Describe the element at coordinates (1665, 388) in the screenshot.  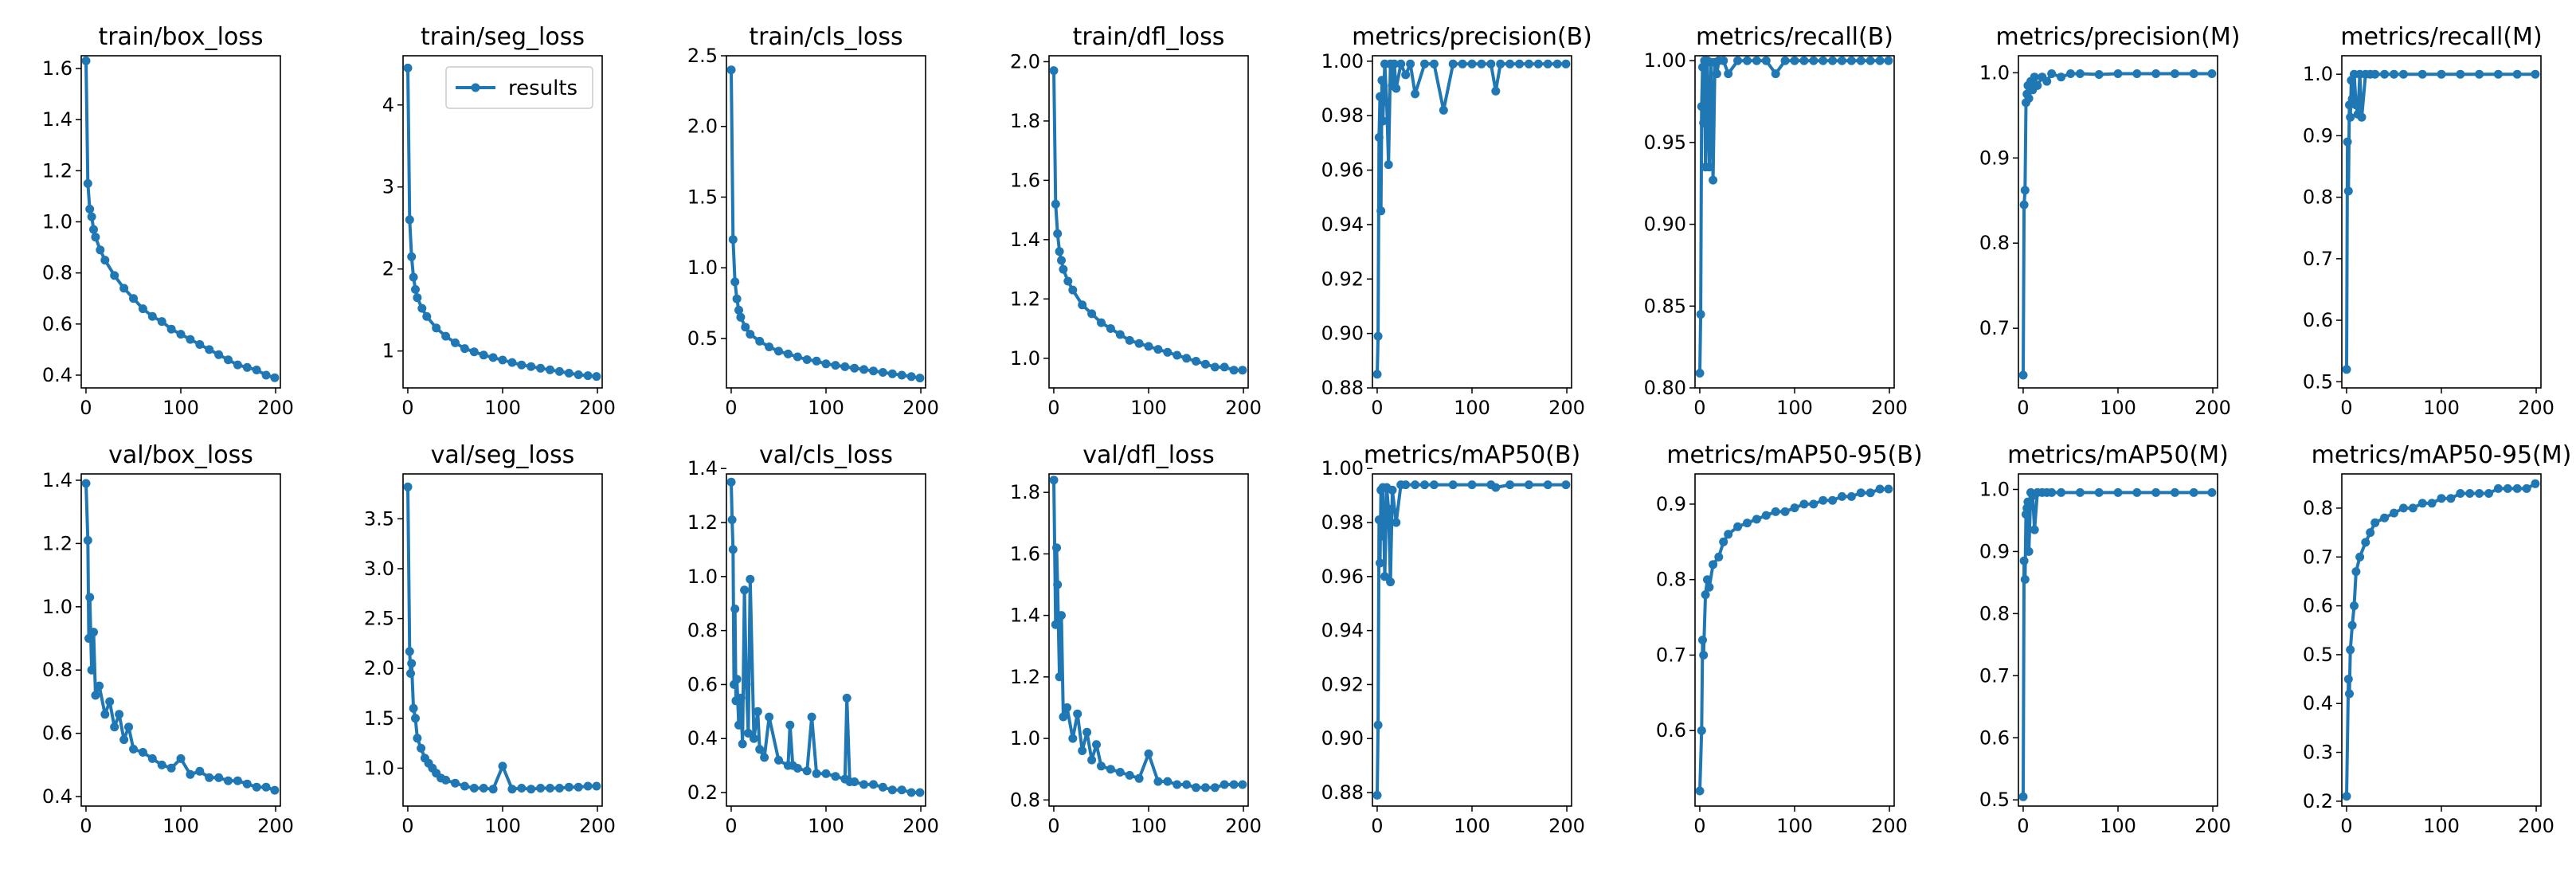
I see `y-tick-label: 0.80` at that location.